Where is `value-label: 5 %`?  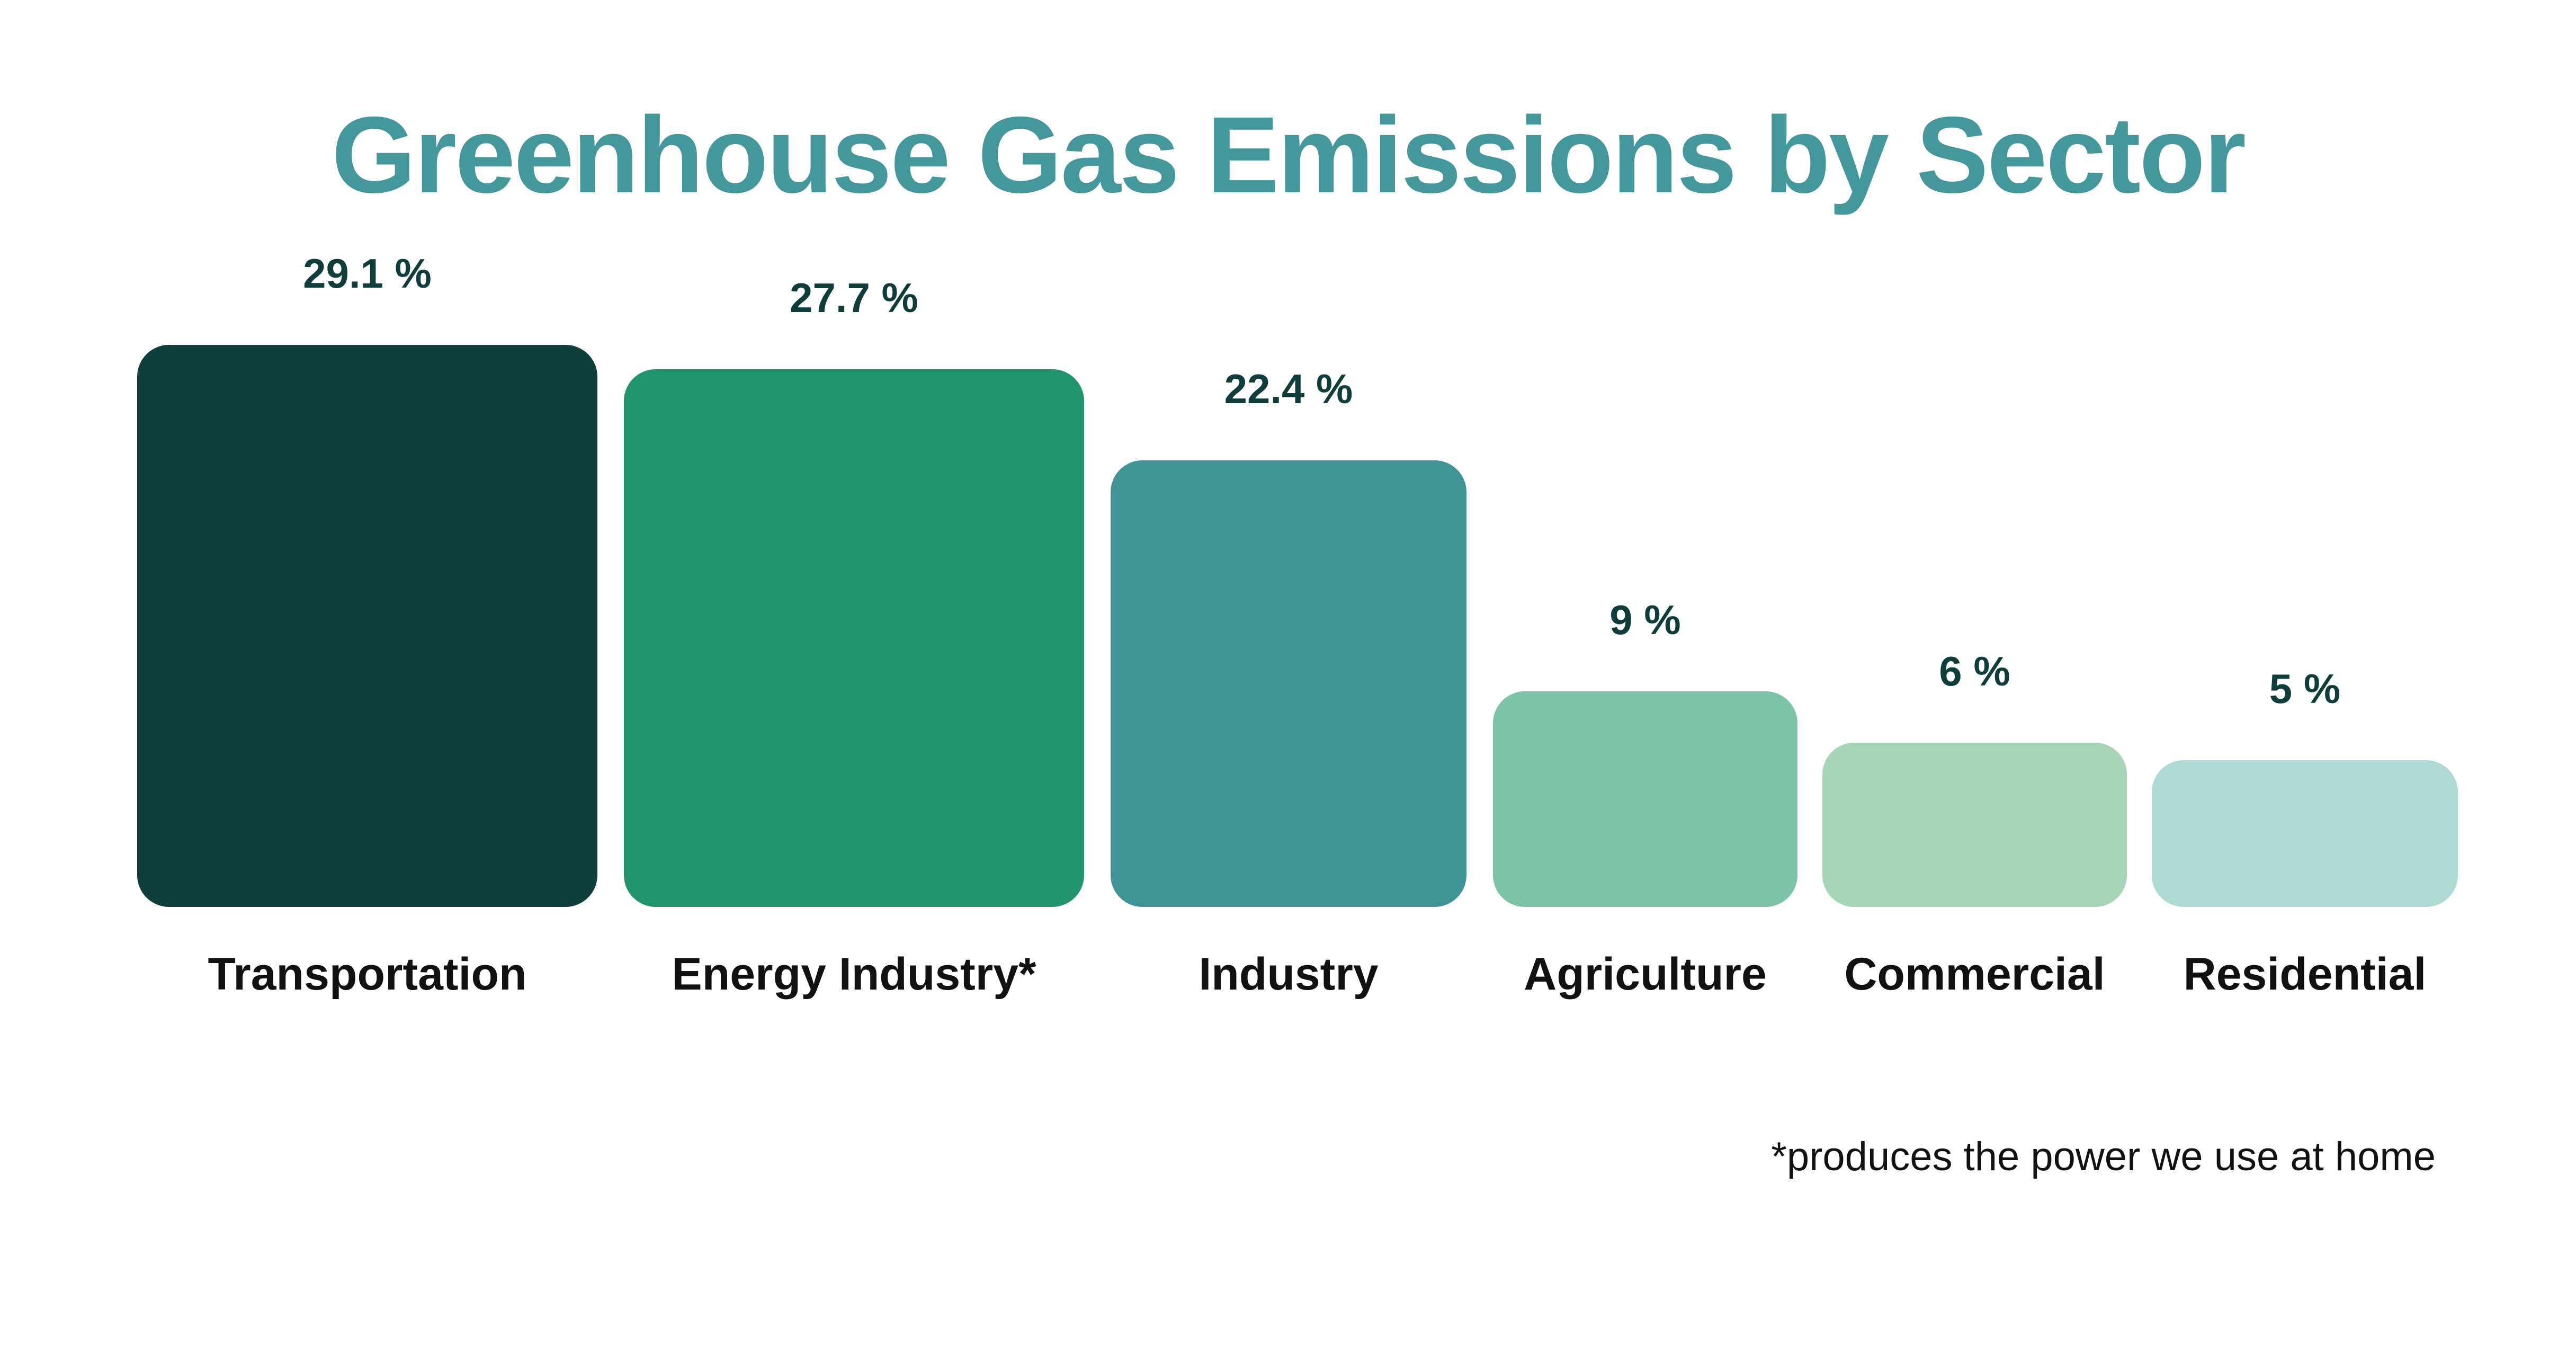 value-label: 5 % is located at coordinates (2305, 688).